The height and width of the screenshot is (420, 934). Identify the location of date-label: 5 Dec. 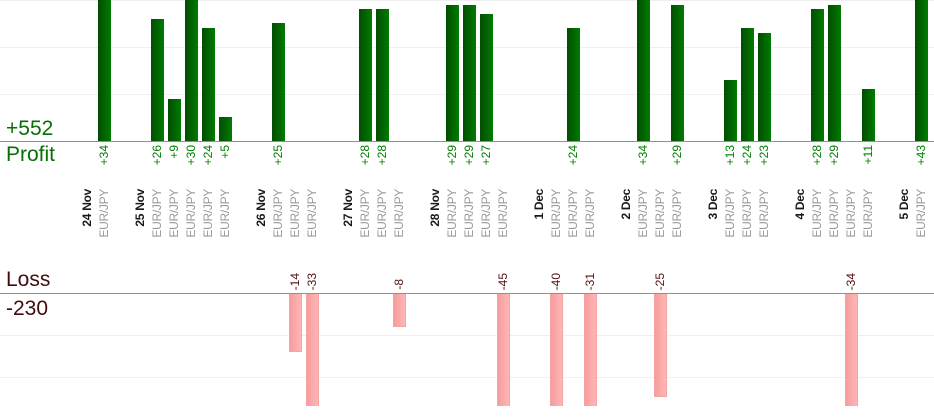
(904, 204).